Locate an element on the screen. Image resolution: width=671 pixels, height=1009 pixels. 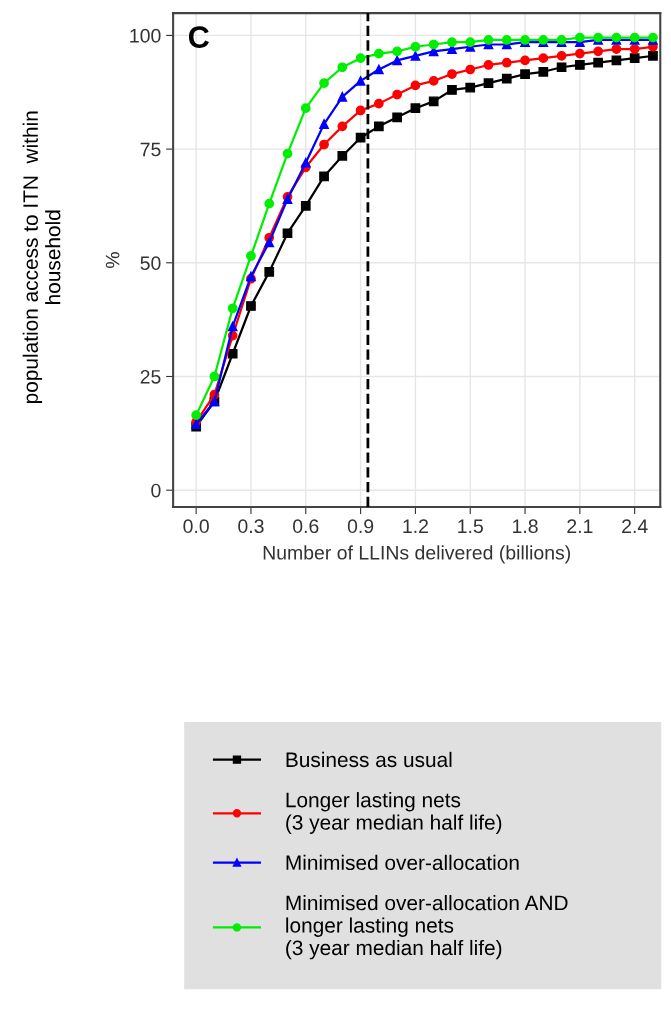
legend-label: Minimised over-allocation AND longer lasting nets (3 year median half life) is located at coordinates (427, 927).